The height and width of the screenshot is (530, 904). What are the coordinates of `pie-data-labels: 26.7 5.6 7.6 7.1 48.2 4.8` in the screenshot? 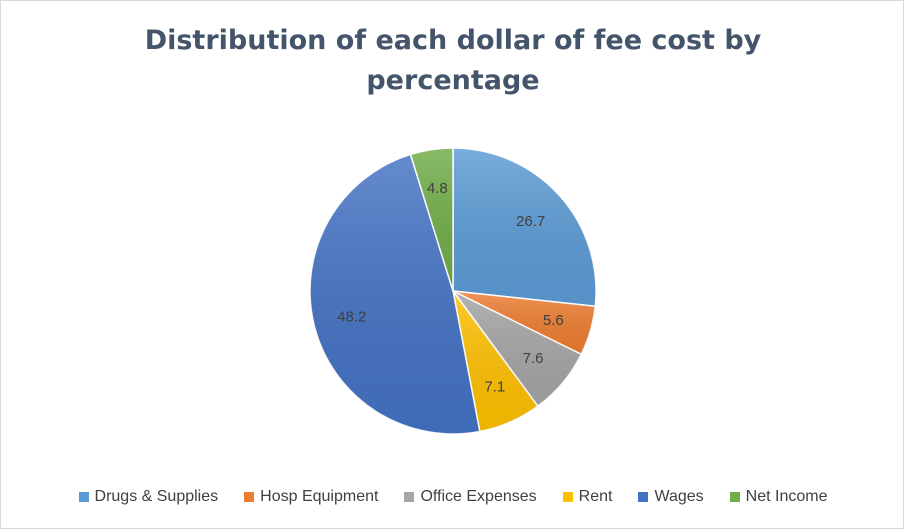 It's located at (450, 288).